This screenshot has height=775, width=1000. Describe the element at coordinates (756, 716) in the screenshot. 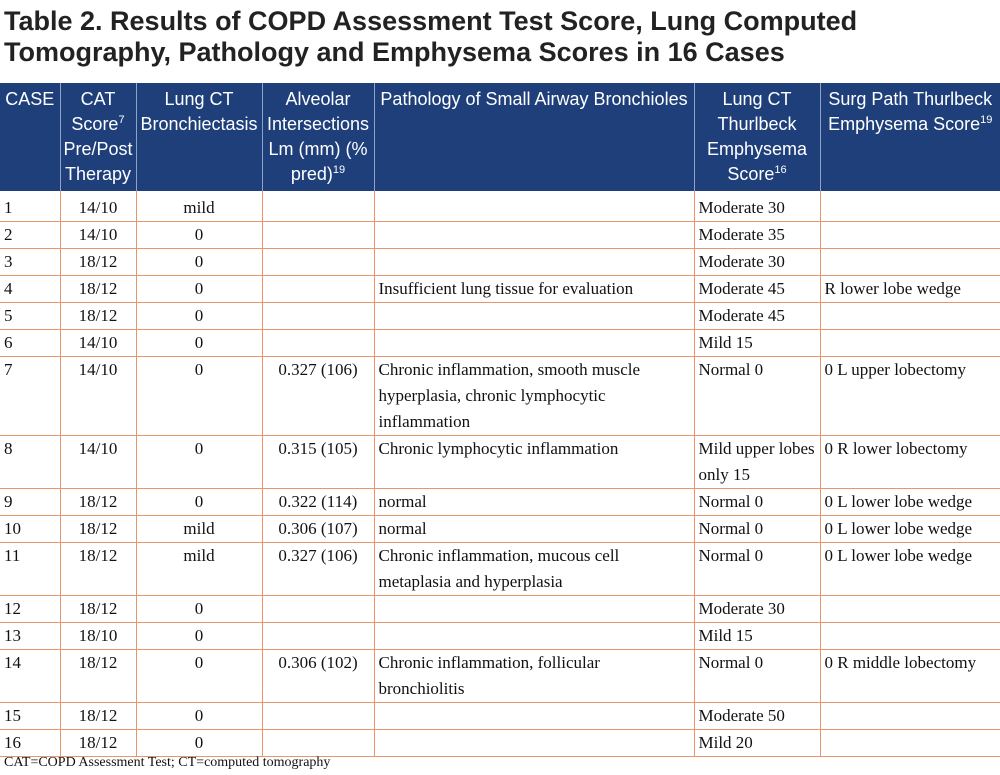

I see `cell-lung-ct-emphysema-score: Moderate 50` at that location.